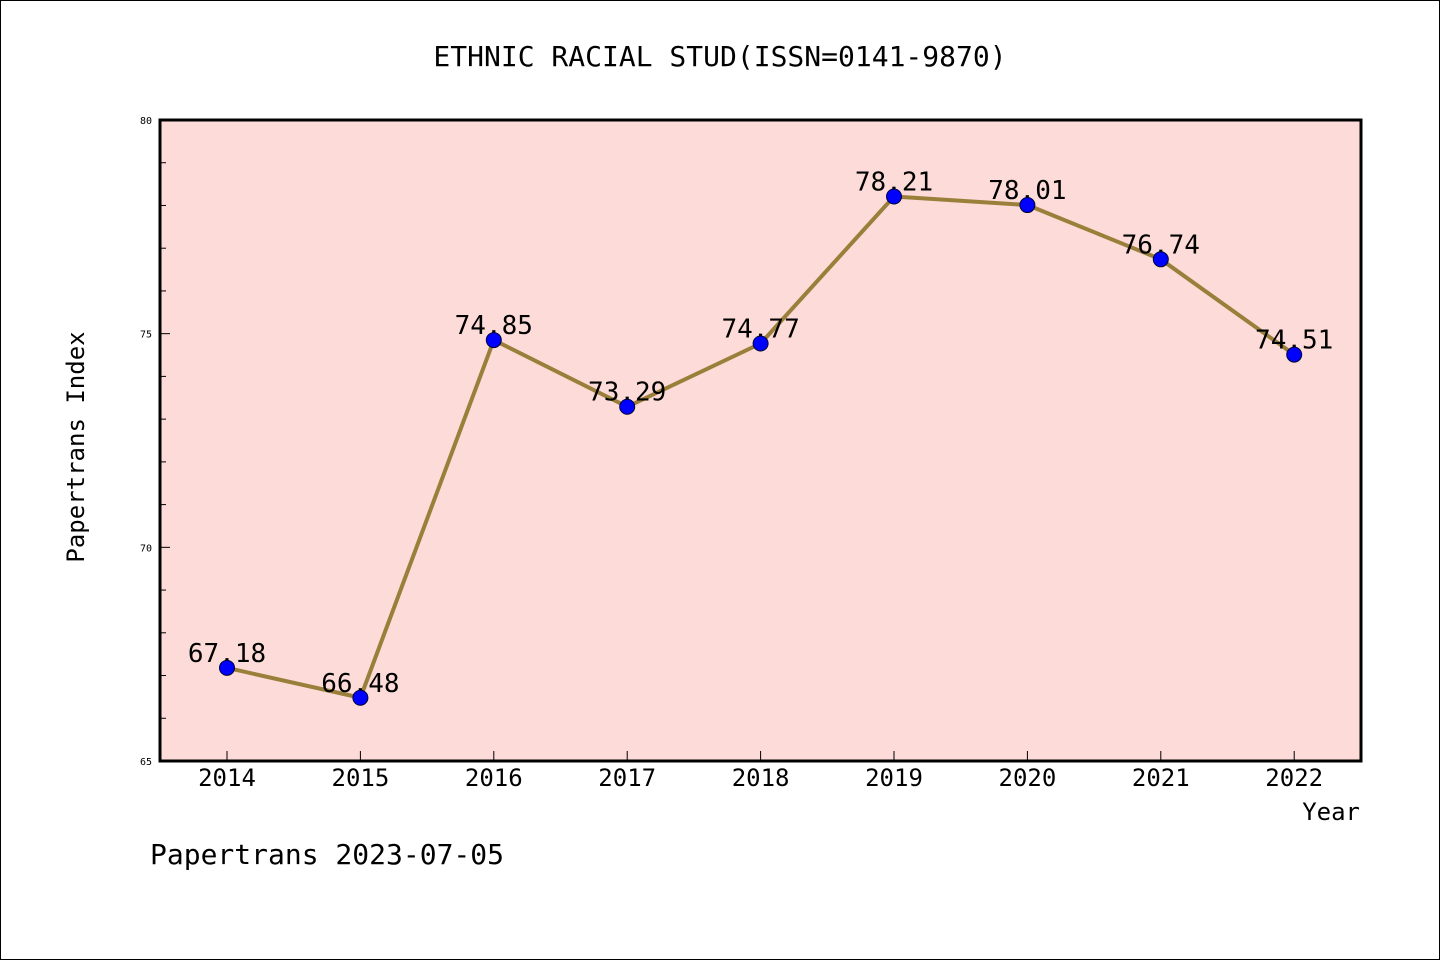 This screenshot has height=960, width=1440. Describe the element at coordinates (627, 778) in the screenshot. I see `x-tick-label: 2017` at that location.